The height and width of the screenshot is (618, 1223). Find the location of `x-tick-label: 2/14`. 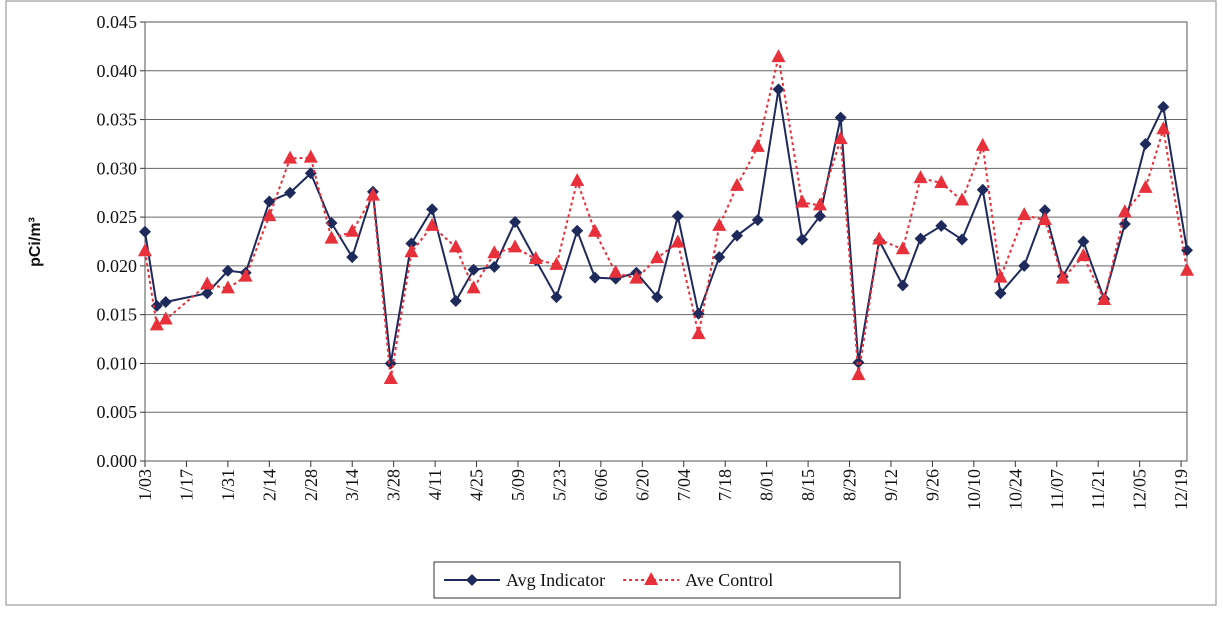

x-tick-label: 2/14 is located at coordinates (269, 485).